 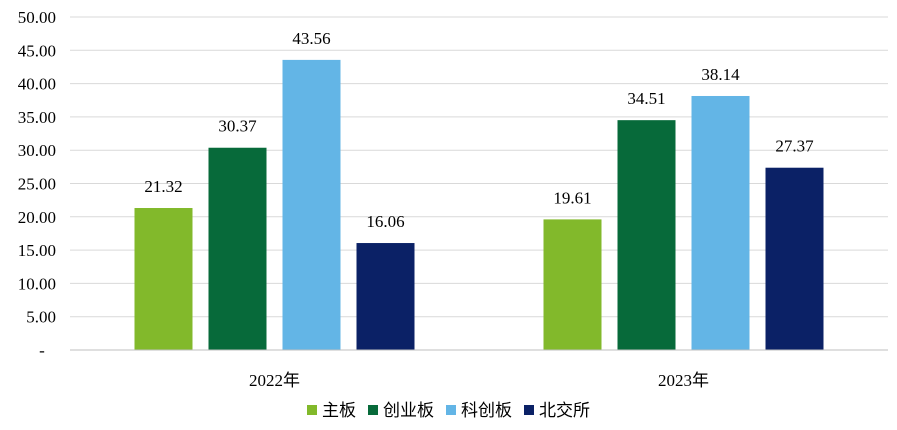 I want to click on y-tick-label: 25.00, so click(x=37, y=184).